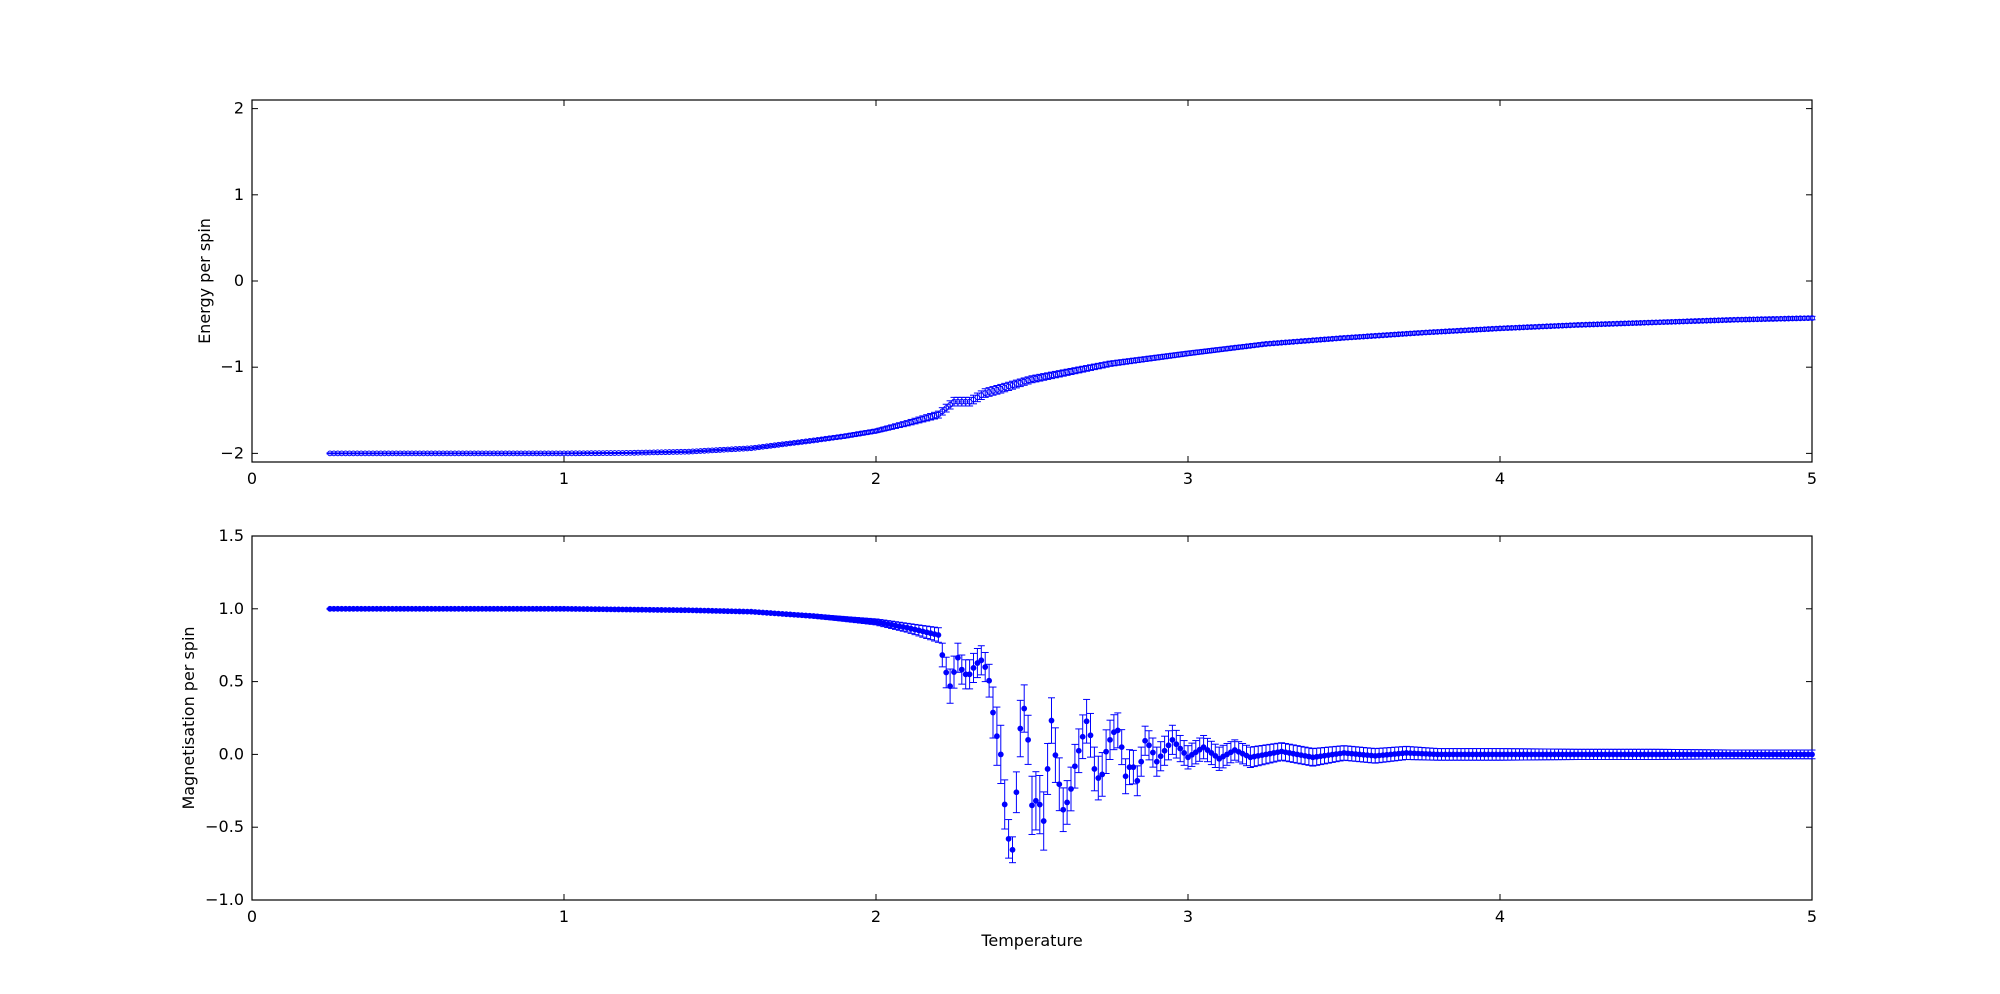 Image resolution: width=2000 pixels, height=994 pixels. What do you see at coordinates (1071, 386) in the screenshot?
I see `data-series` at bounding box center [1071, 386].